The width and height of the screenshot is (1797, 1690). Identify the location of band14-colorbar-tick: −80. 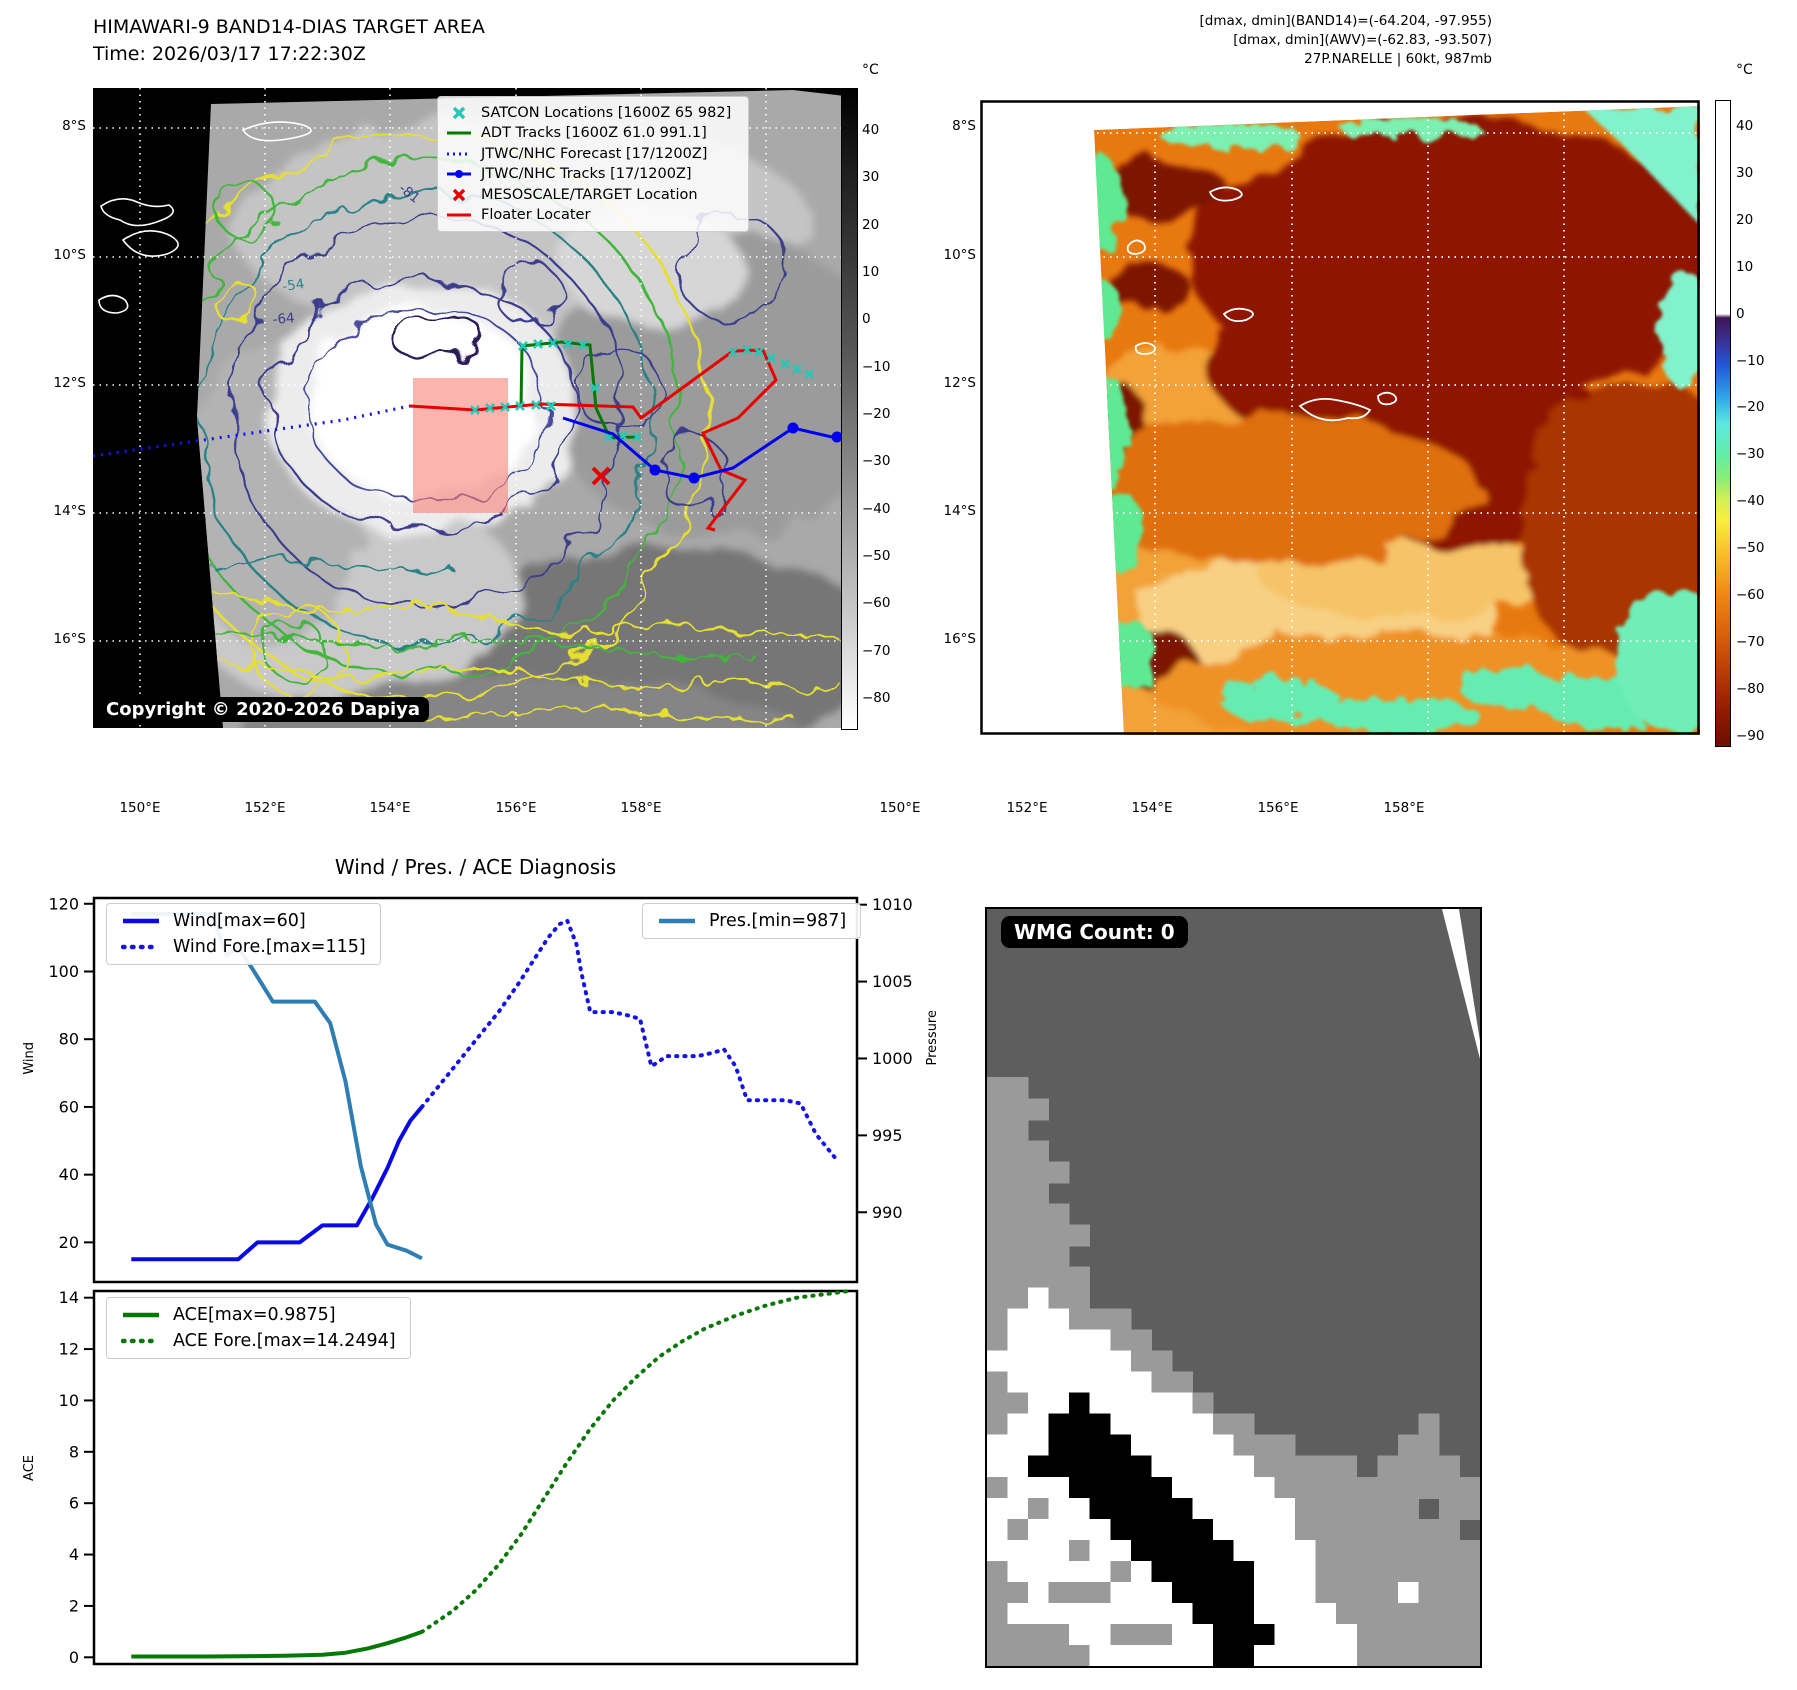
(876, 697).